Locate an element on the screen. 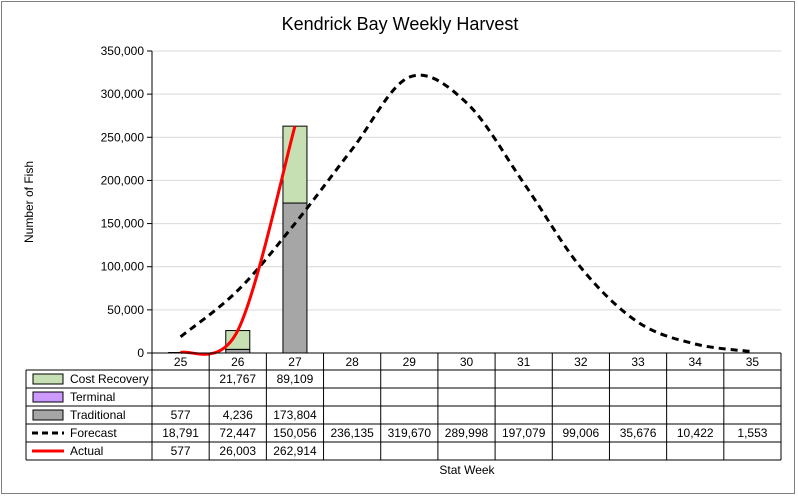 This screenshot has height=497, width=798. legend-label-actual: Actual is located at coordinates (86, 451).